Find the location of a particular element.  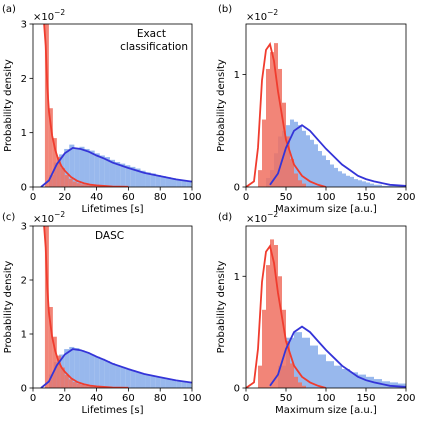

axes-frame is located at coordinates (112, 105).